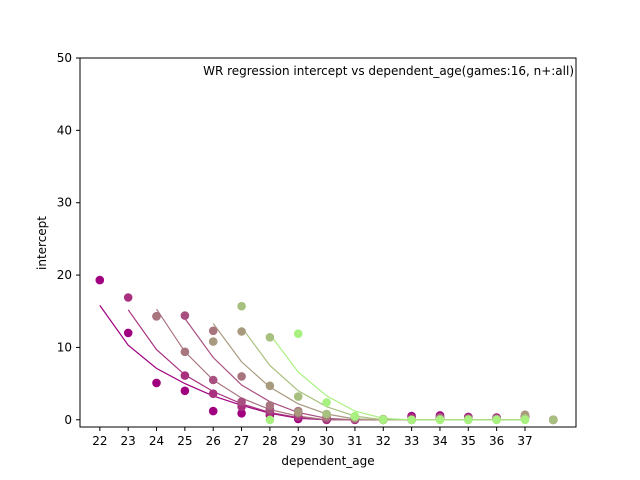 This screenshot has width=640, height=480. I want to click on y-axis: 0 10 20 30 40 50, so click(68, 239).